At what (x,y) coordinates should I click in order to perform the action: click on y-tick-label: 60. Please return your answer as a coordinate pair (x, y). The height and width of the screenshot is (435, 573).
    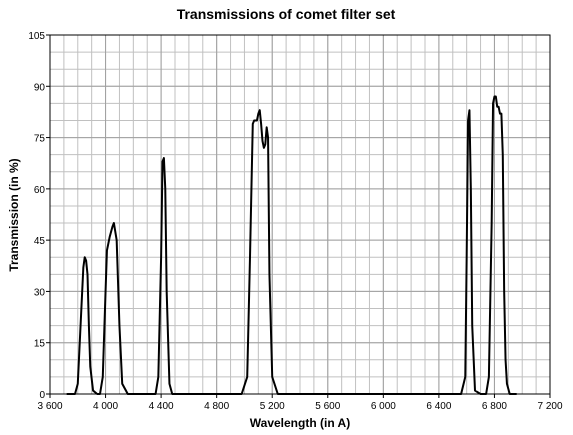
    Looking at the image, I should click on (40, 190).